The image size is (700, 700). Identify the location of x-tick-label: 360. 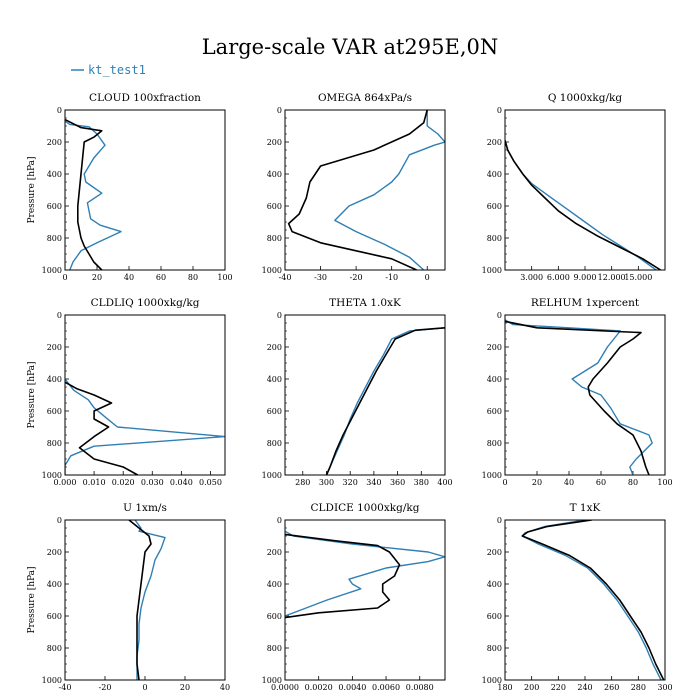
(397, 482).